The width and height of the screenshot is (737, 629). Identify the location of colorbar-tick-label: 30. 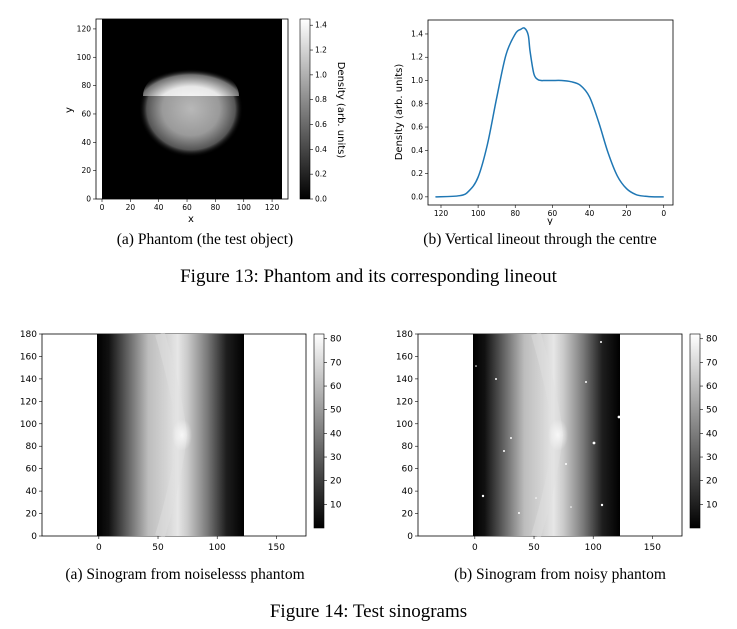
(336, 458).